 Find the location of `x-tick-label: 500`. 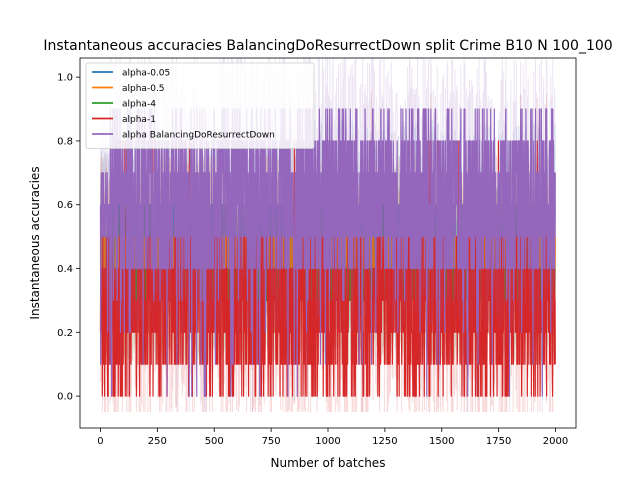

x-tick-label: 500 is located at coordinates (214, 441).